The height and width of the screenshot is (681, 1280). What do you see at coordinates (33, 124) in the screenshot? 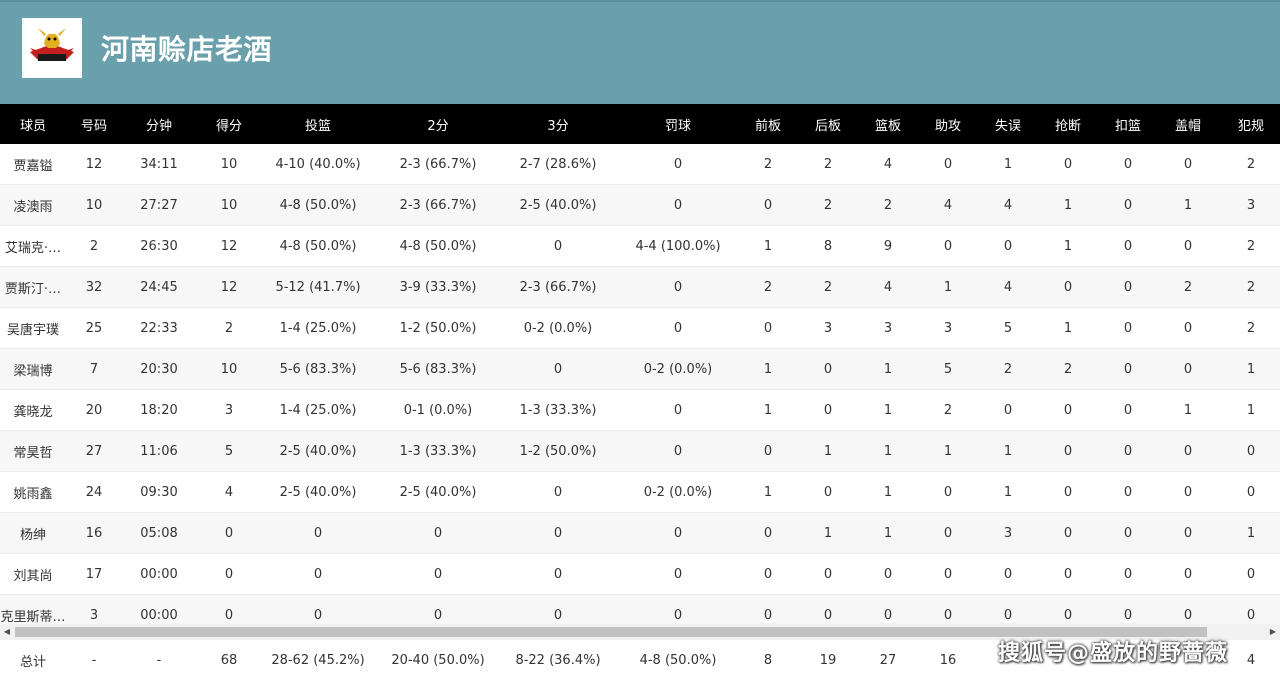
I see `column-header: 球员` at bounding box center [33, 124].